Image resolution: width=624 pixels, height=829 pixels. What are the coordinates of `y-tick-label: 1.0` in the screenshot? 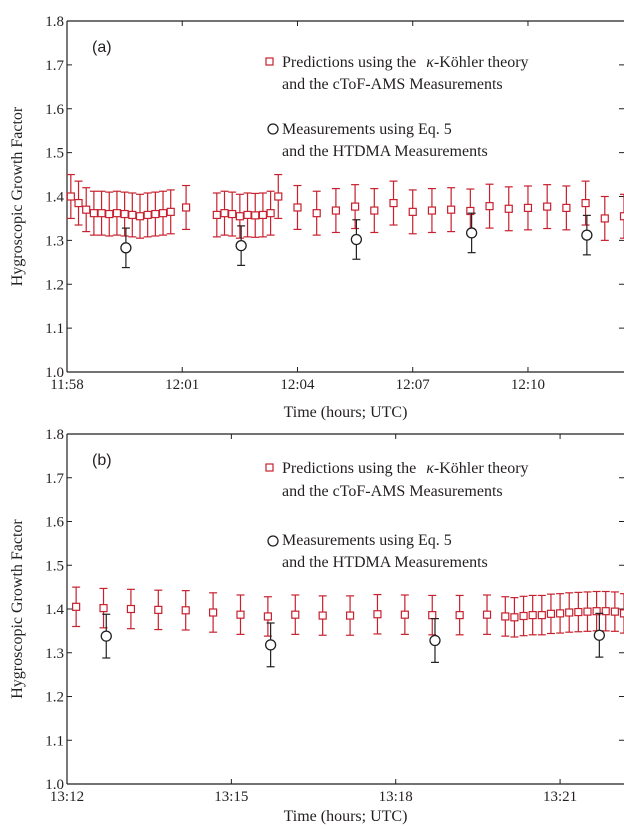 It's located at (54, 785).